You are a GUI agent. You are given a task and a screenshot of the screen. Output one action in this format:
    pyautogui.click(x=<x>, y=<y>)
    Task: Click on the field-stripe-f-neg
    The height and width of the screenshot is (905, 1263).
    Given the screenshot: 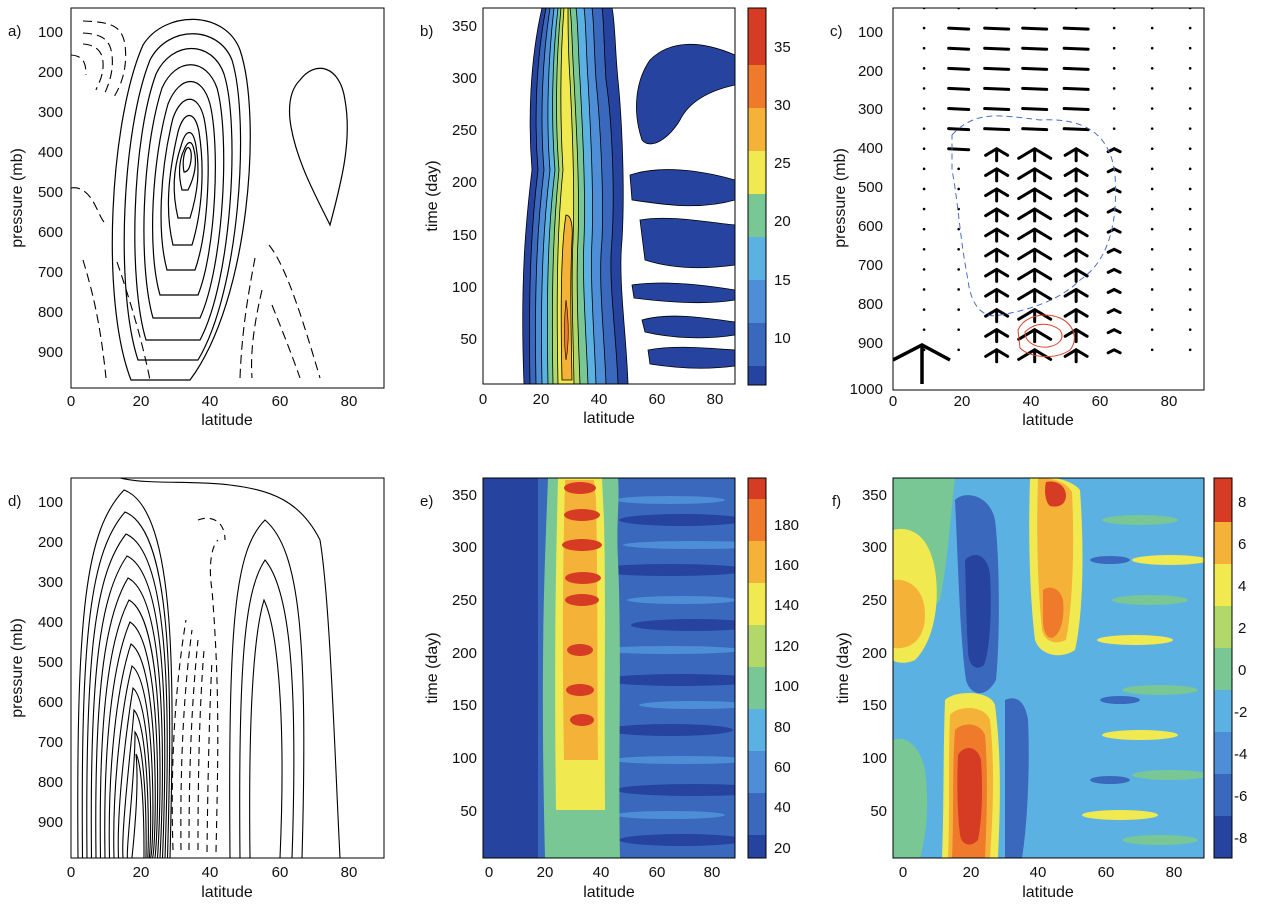 What is the action you would take?
    pyautogui.click(x=1110, y=560)
    